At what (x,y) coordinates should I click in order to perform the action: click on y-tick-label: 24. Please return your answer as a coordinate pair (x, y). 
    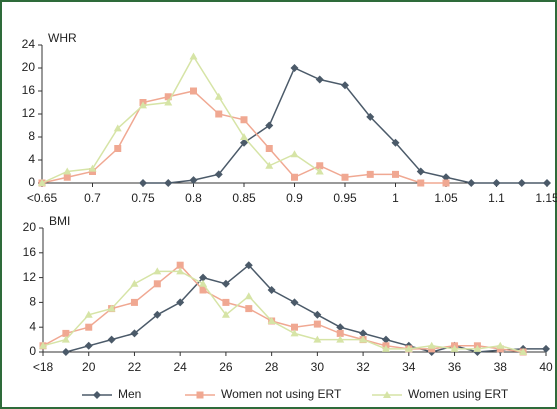
    Looking at the image, I should click on (29, 44).